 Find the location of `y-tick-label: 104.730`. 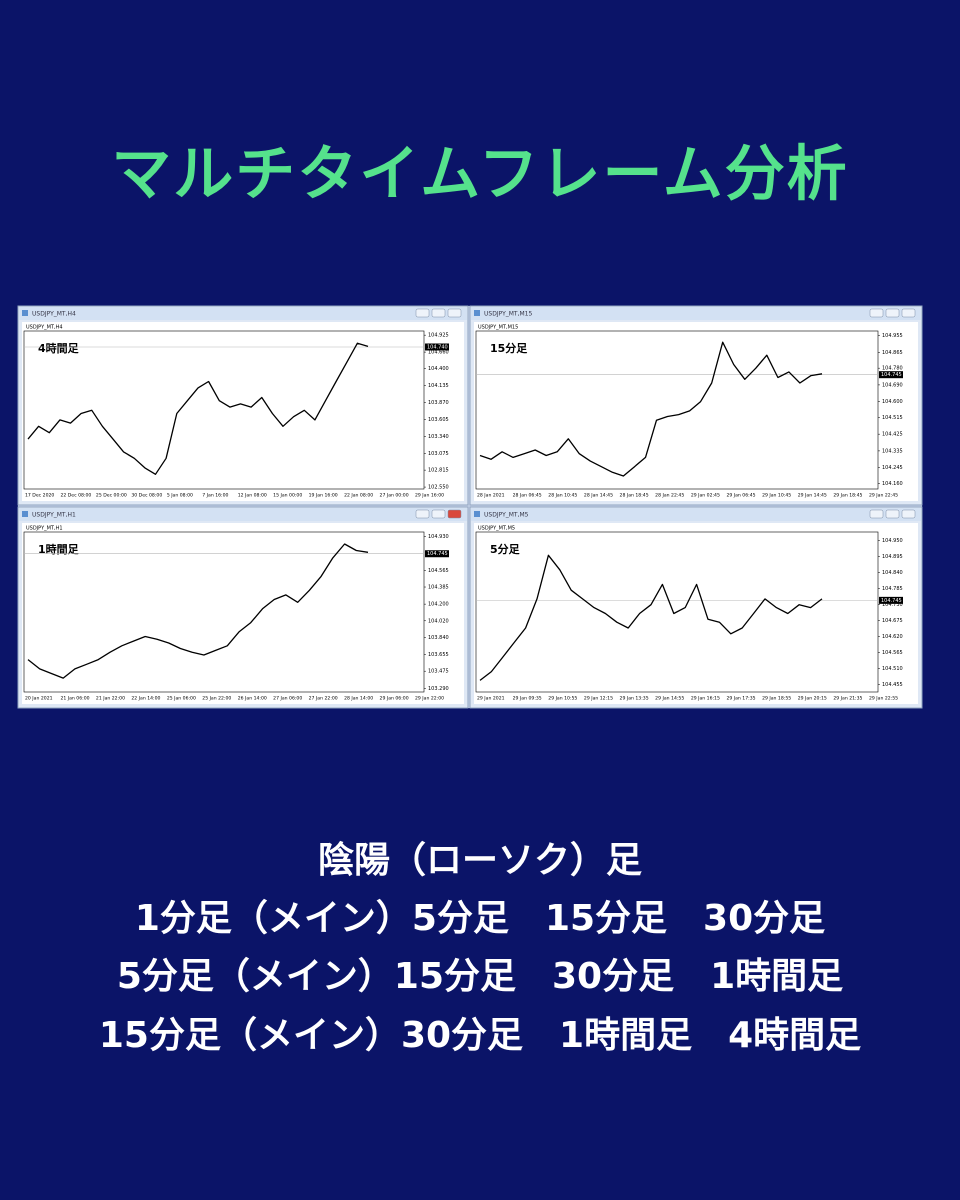

y-tick-label: 104.730 is located at coordinates (892, 605).